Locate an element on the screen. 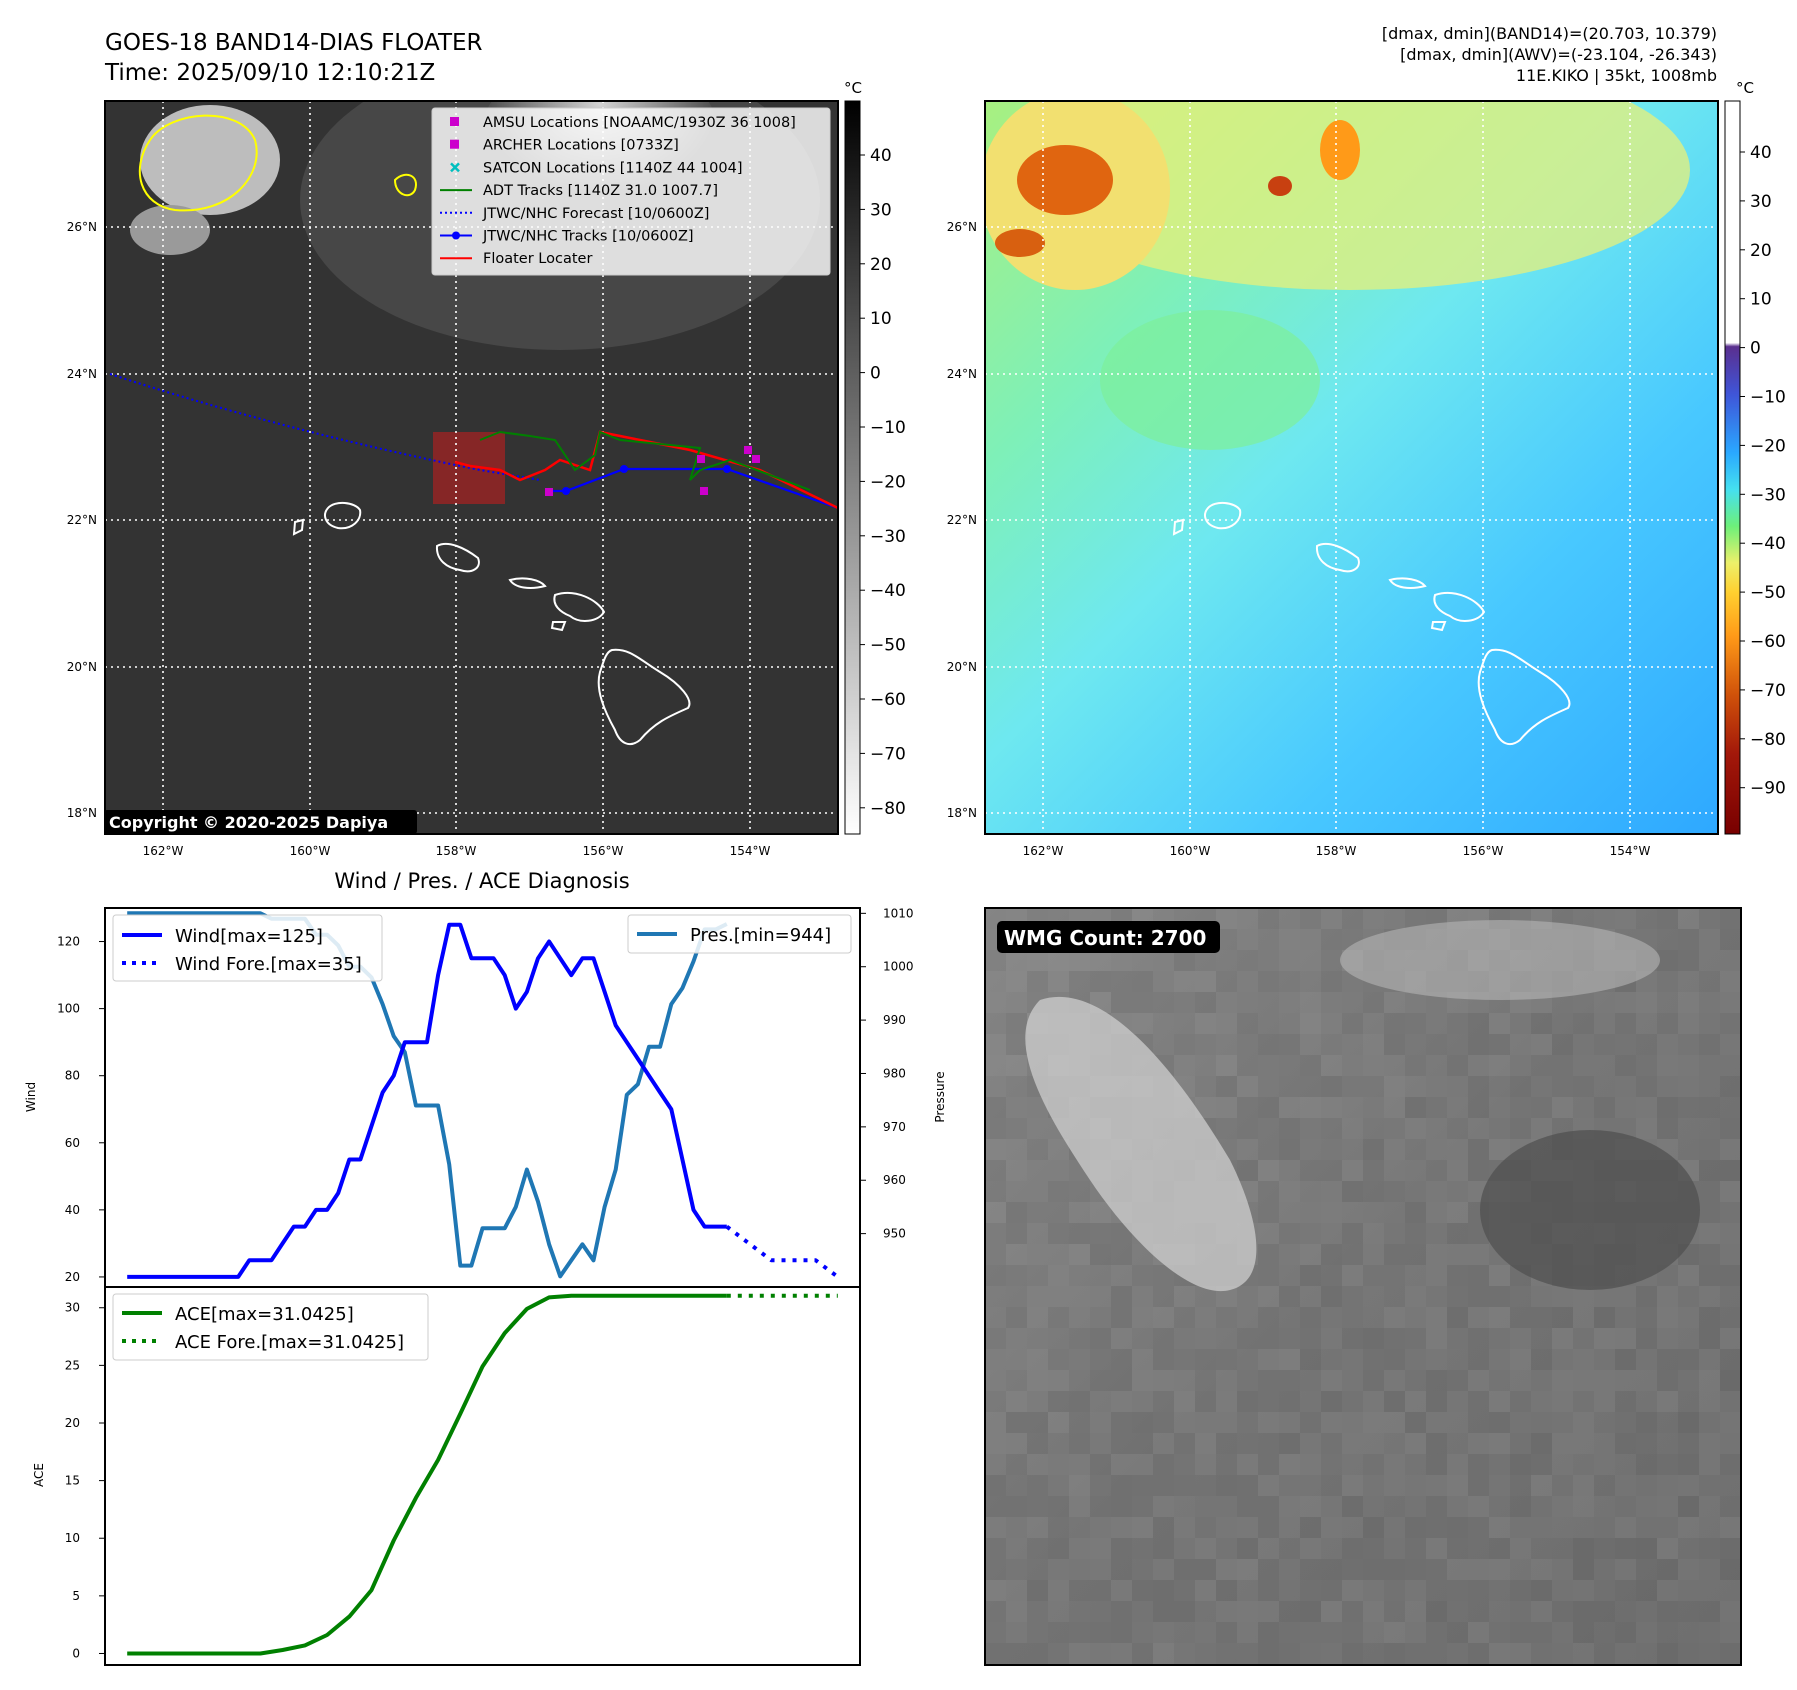 Image resolution: width=1797 pixels, height=1690 pixels. wind-legend-box is located at coordinates (247, 948).